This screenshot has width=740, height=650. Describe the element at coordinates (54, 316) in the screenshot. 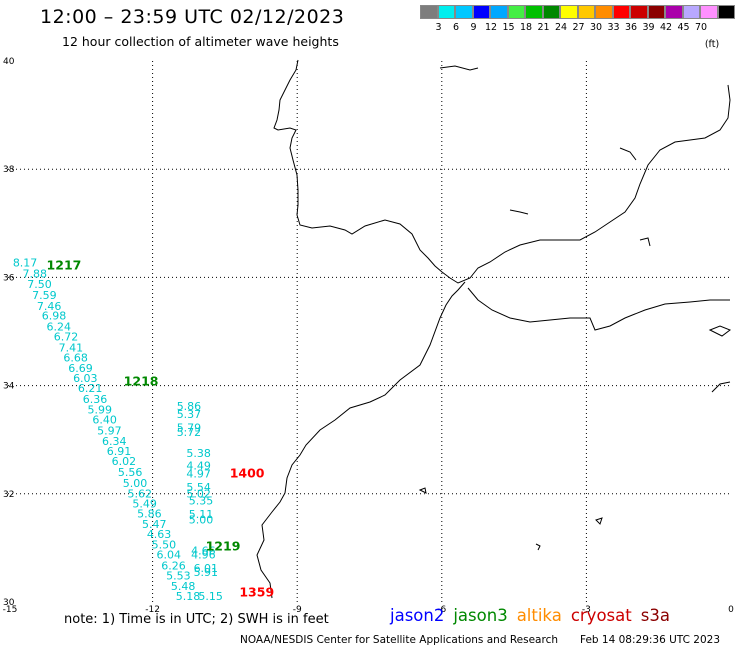

I see `wave-height-label: 6.98` at that location.